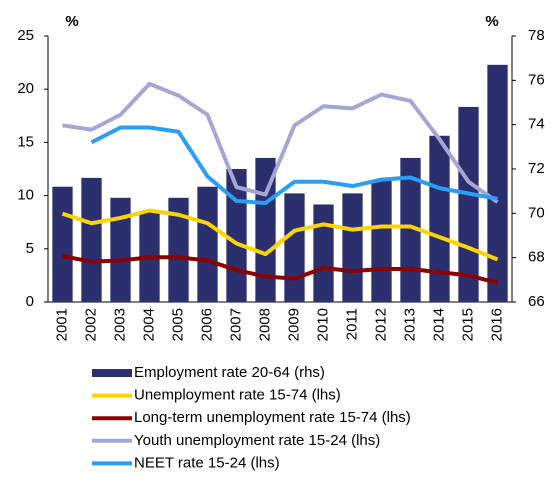  Describe the element at coordinates (112, 373) in the screenshot. I see `legend-swatch` at that location.